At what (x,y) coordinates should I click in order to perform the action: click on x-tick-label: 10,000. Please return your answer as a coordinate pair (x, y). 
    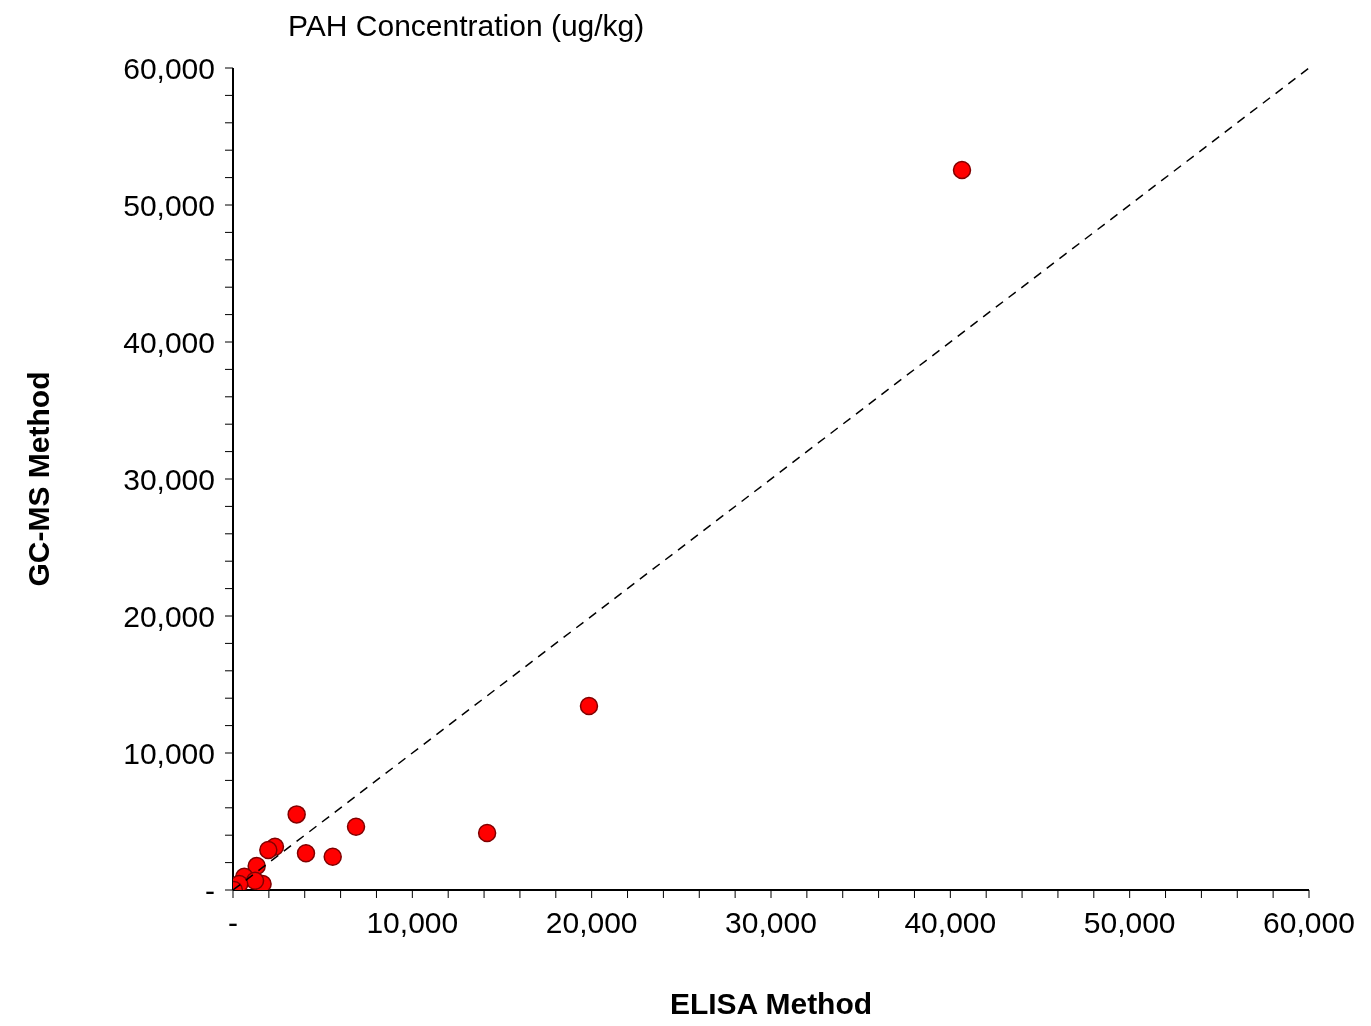
    Looking at the image, I should click on (412, 923).